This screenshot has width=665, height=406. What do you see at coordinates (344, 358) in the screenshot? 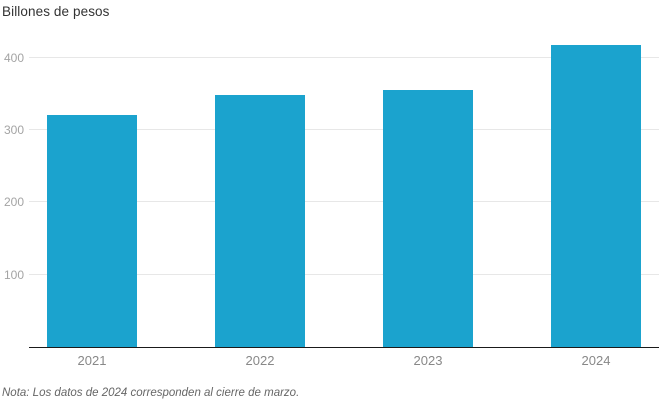
I see `x-axis-labels: 2021 2022 2023 2024` at bounding box center [344, 358].